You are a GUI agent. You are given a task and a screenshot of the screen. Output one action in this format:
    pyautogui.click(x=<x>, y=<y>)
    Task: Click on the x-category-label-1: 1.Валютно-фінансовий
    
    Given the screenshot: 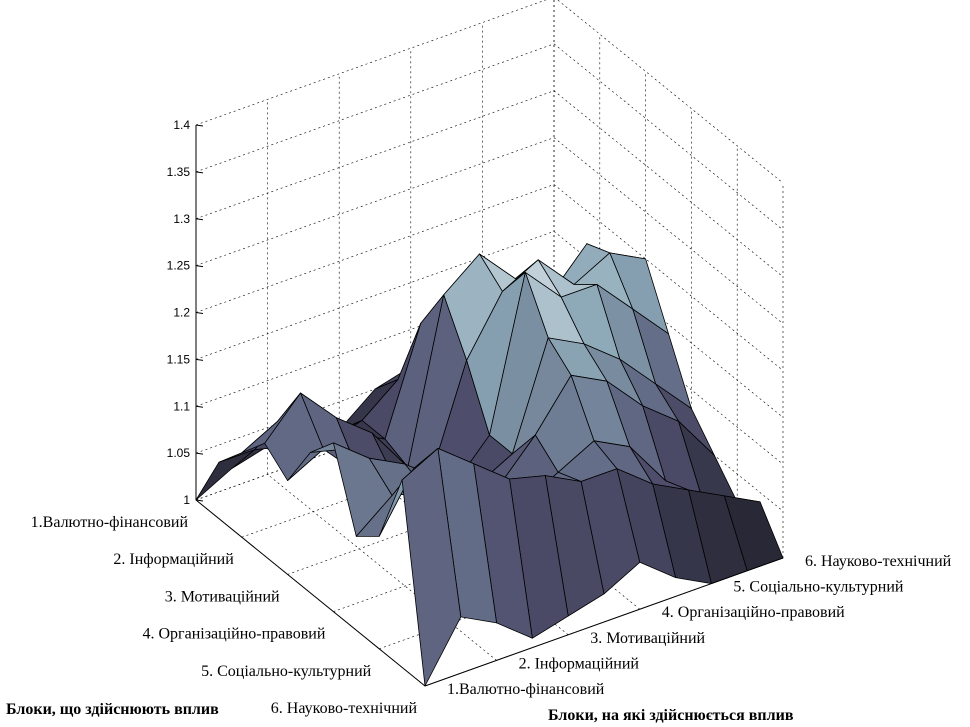 What is the action you would take?
    pyautogui.click(x=110, y=522)
    